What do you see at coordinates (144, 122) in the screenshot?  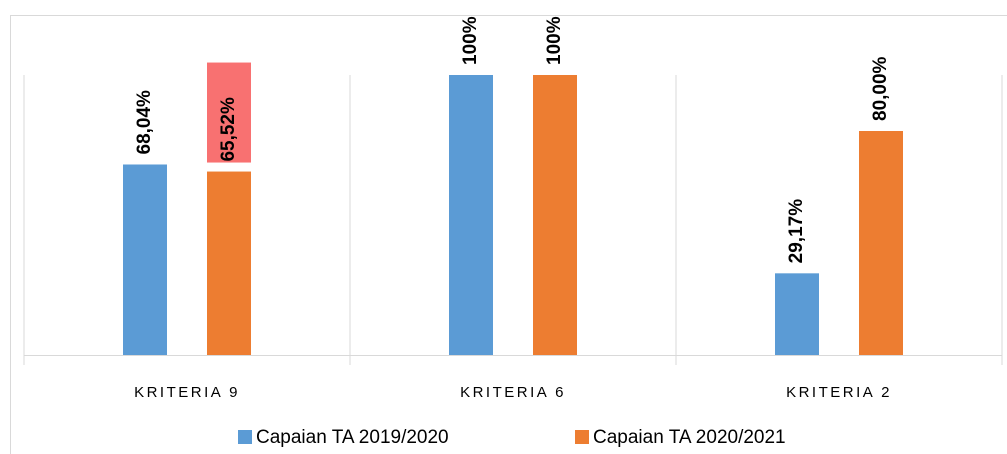 I see `value-label: 68,04%` at bounding box center [144, 122].